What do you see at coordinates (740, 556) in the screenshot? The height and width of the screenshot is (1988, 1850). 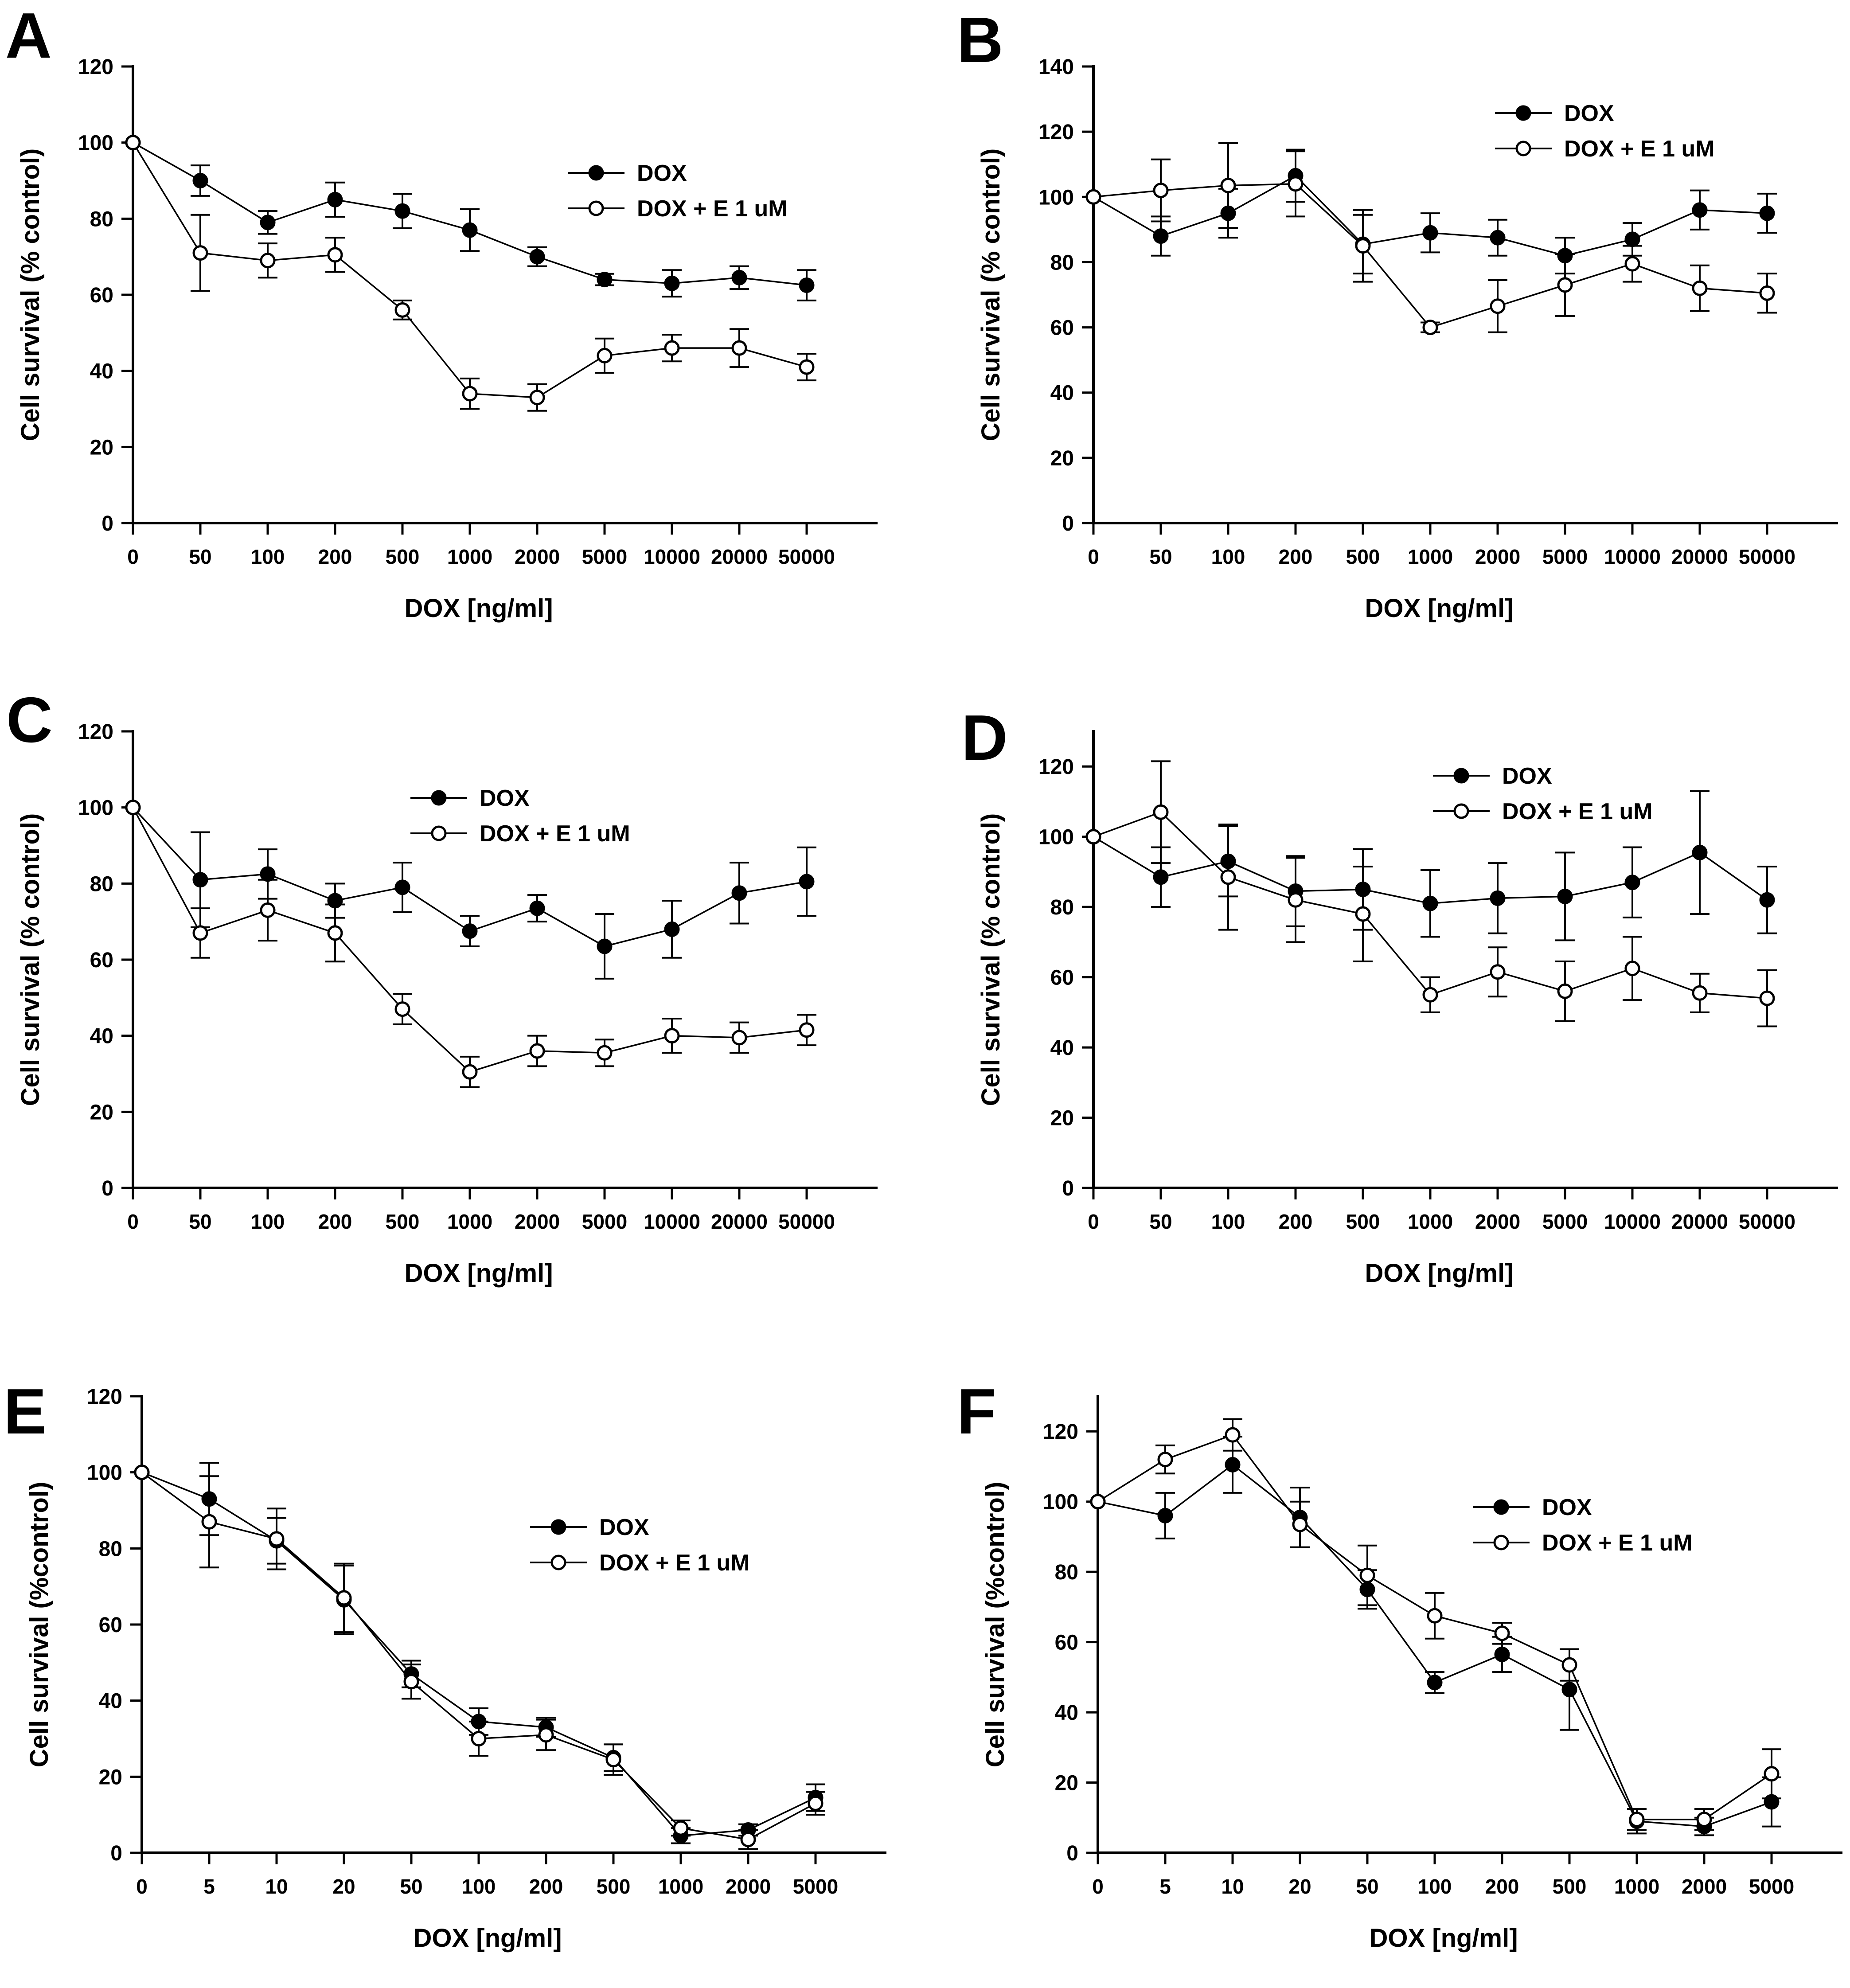 I see `x-tick-label: 20000` at bounding box center [740, 556].